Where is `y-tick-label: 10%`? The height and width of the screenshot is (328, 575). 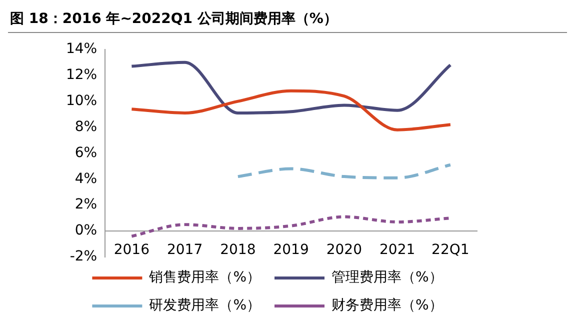 y-tick-label: 10% is located at coordinates (82, 100).